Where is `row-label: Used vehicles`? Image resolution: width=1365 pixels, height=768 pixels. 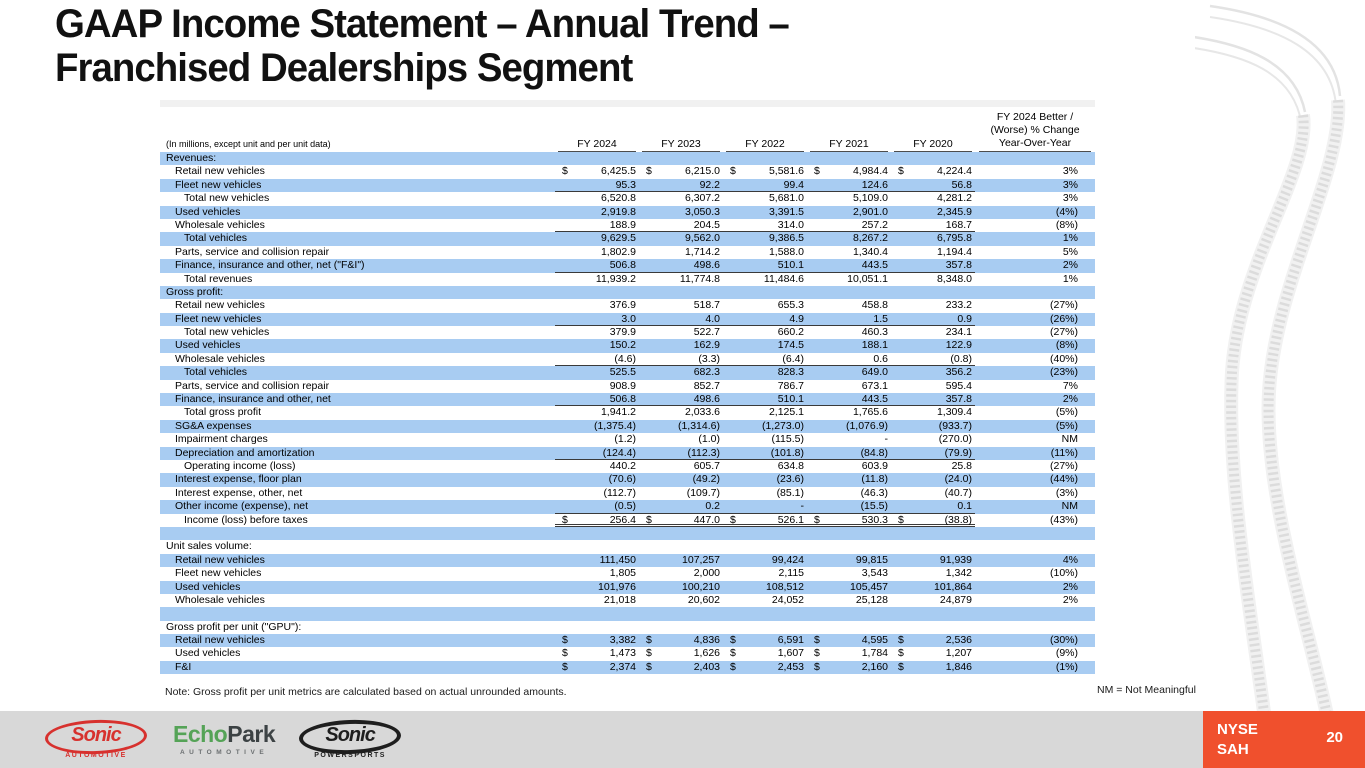
row-label: Used vehicles is located at coordinates (208, 345).